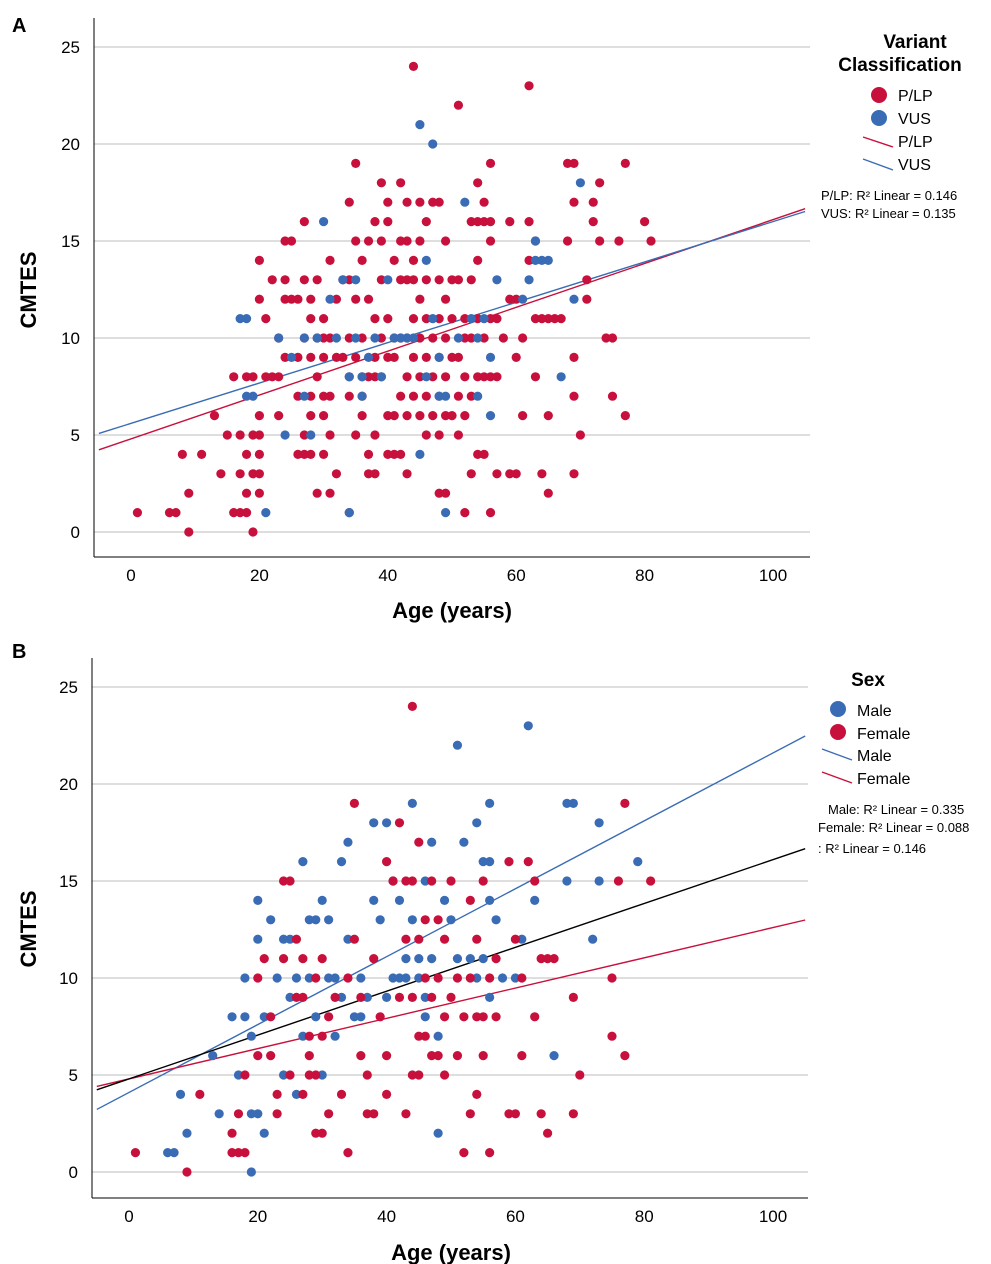 Image resolution: width=991 pixels, height=1264 pixels. I want to click on r2-label-plp: P/LP: R² Linear = 0.146, so click(889, 195).